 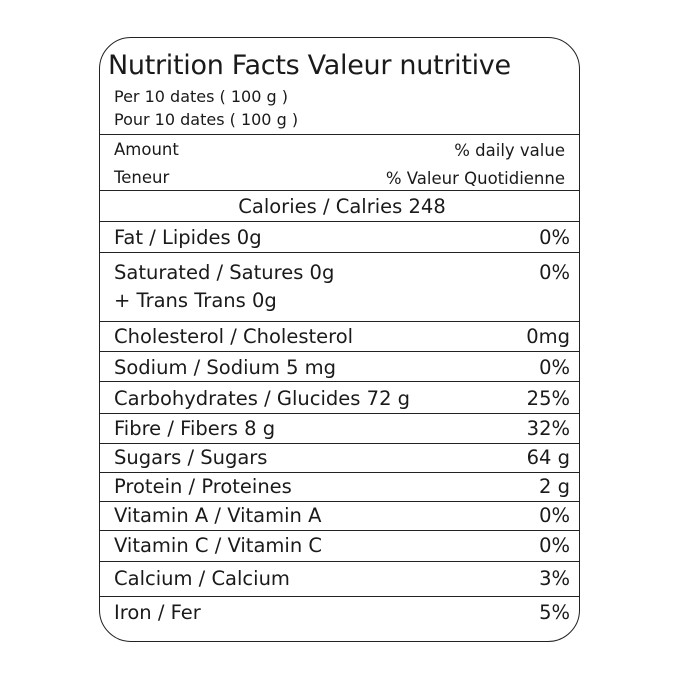 I want to click on nutrient-value: 32%, so click(x=548, y=428).